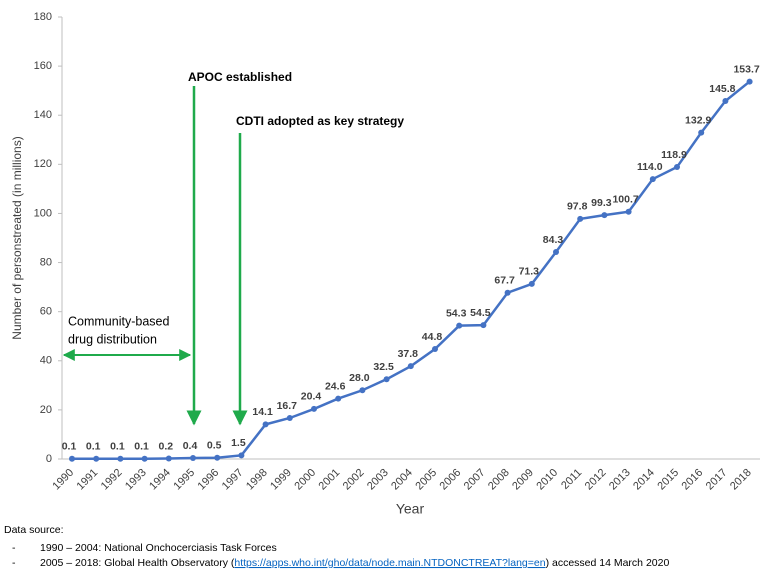 The width and height of the screenshot is (780, 570). I want to click on x-axis-title: Year, so click(410, 509).